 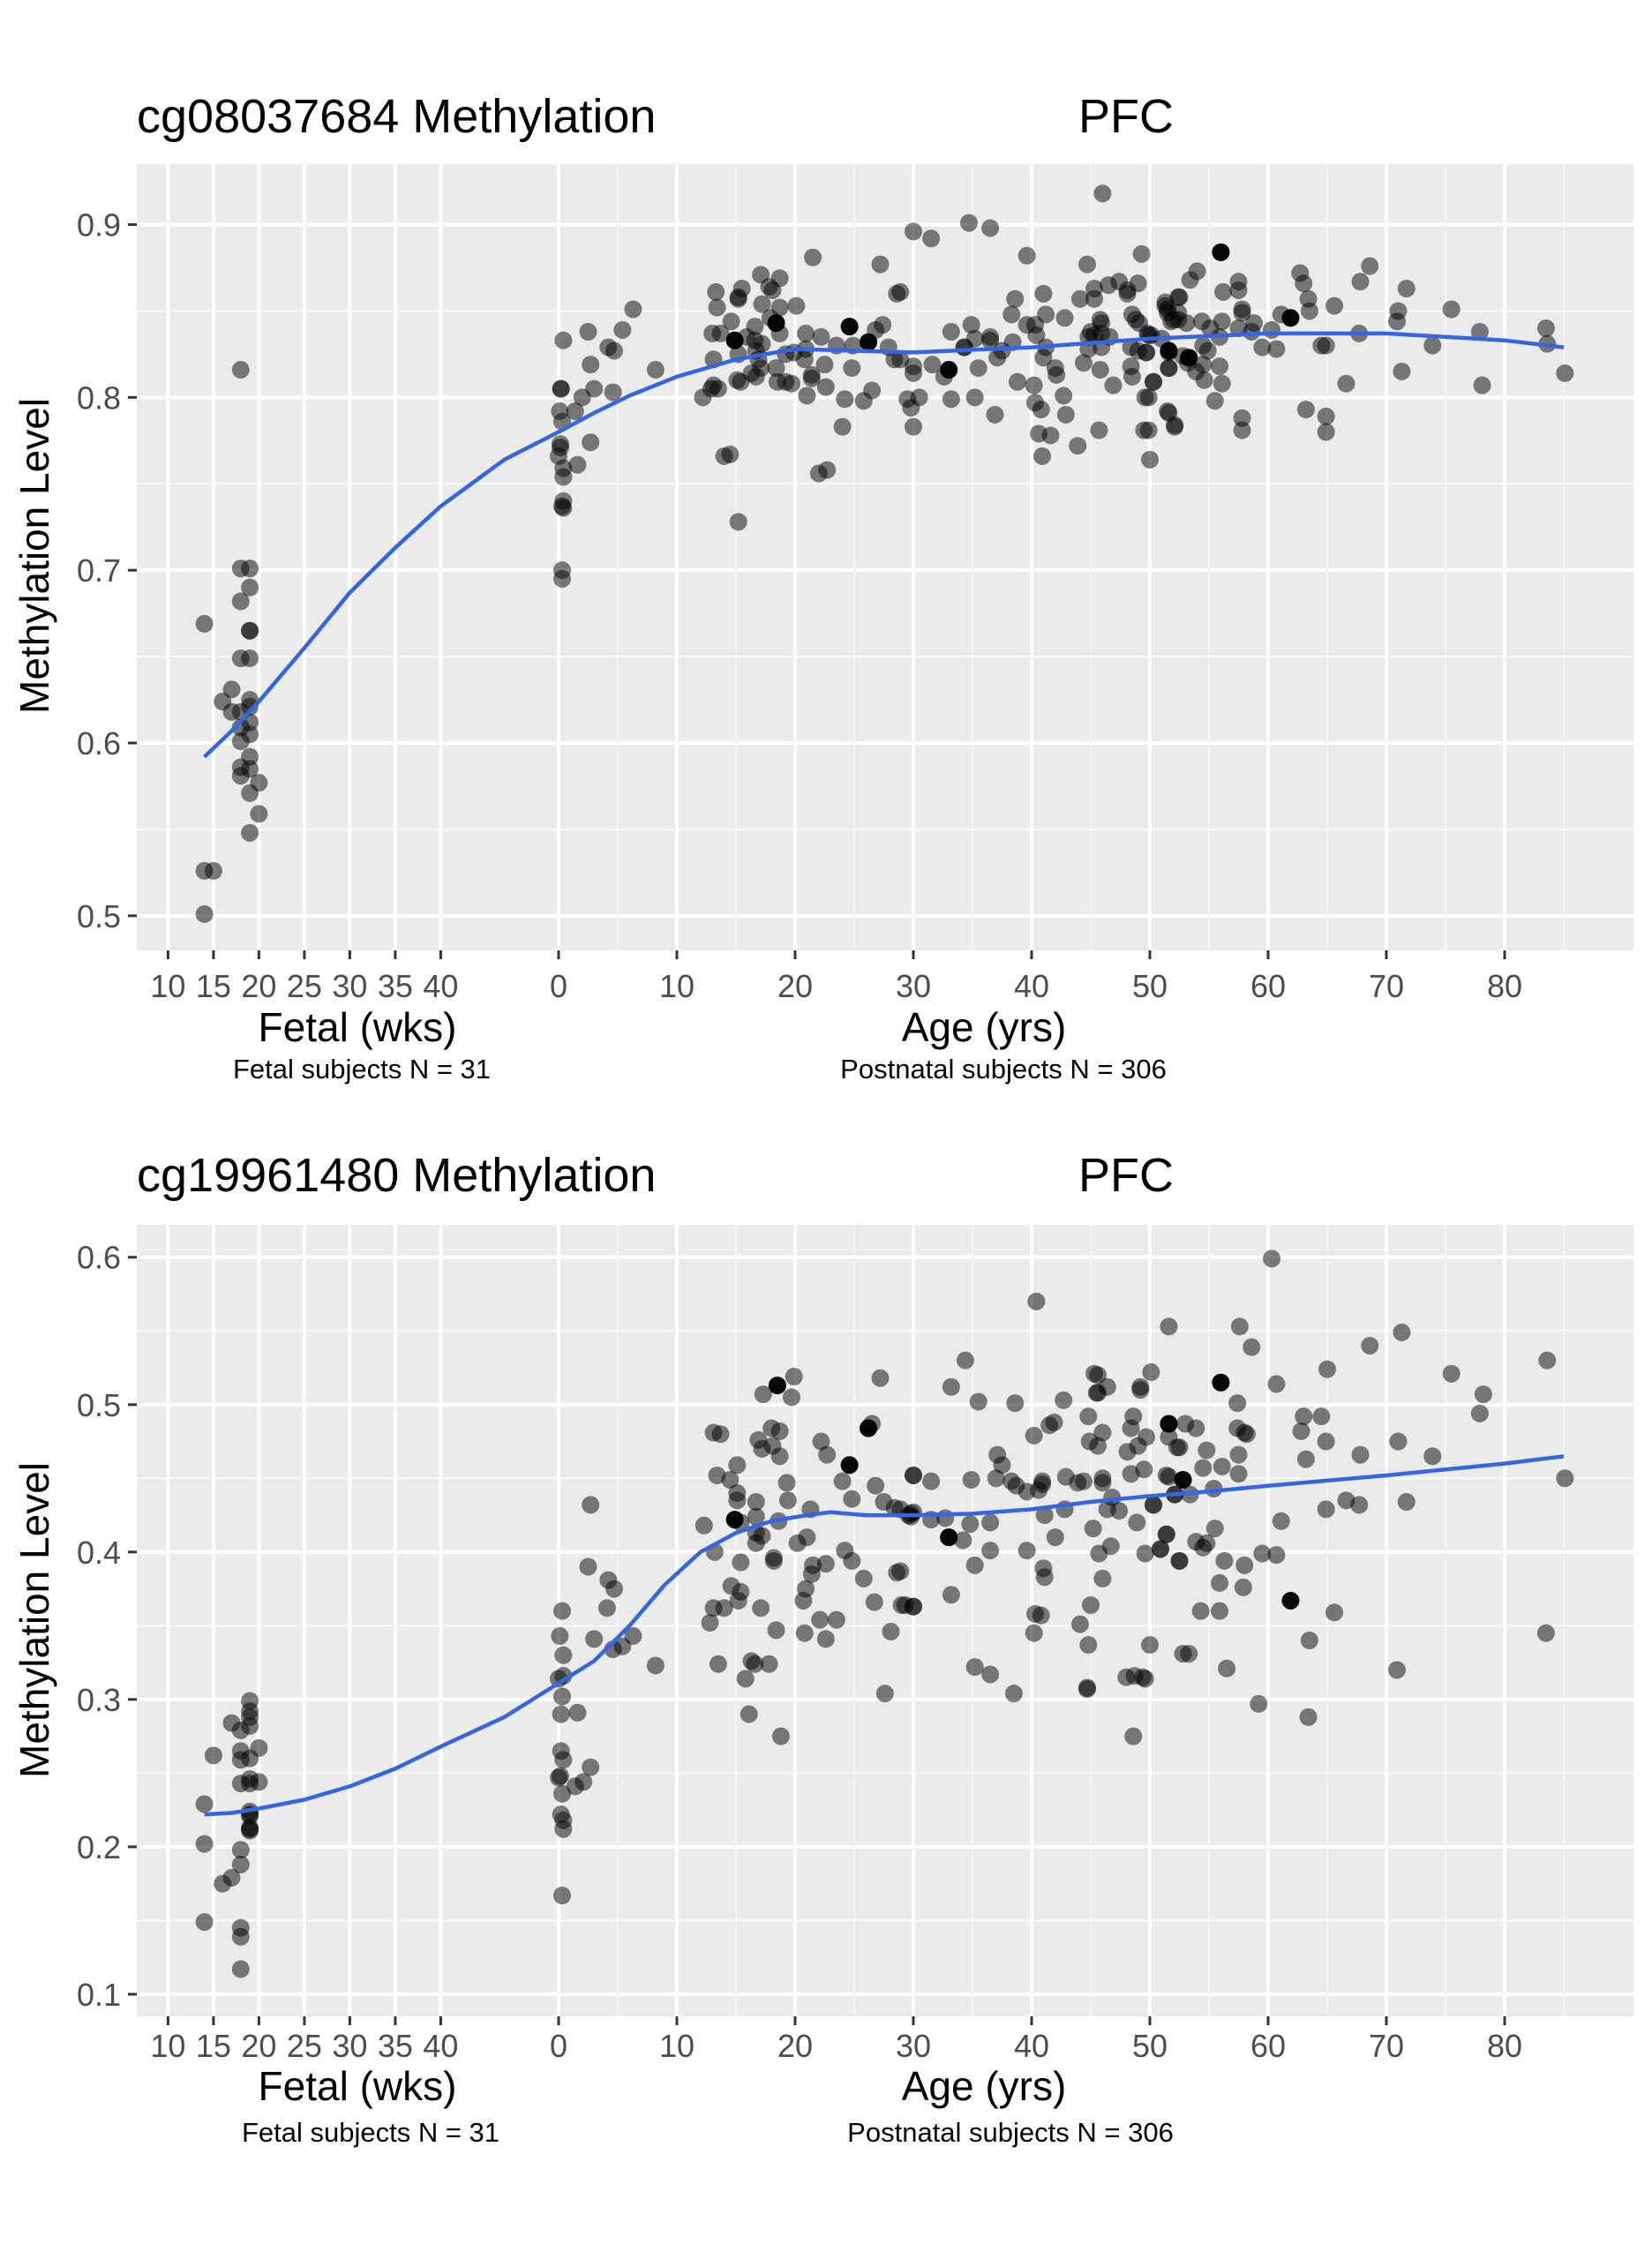 I want to click on panel-region: PFC, so click(x=1126, y=116).